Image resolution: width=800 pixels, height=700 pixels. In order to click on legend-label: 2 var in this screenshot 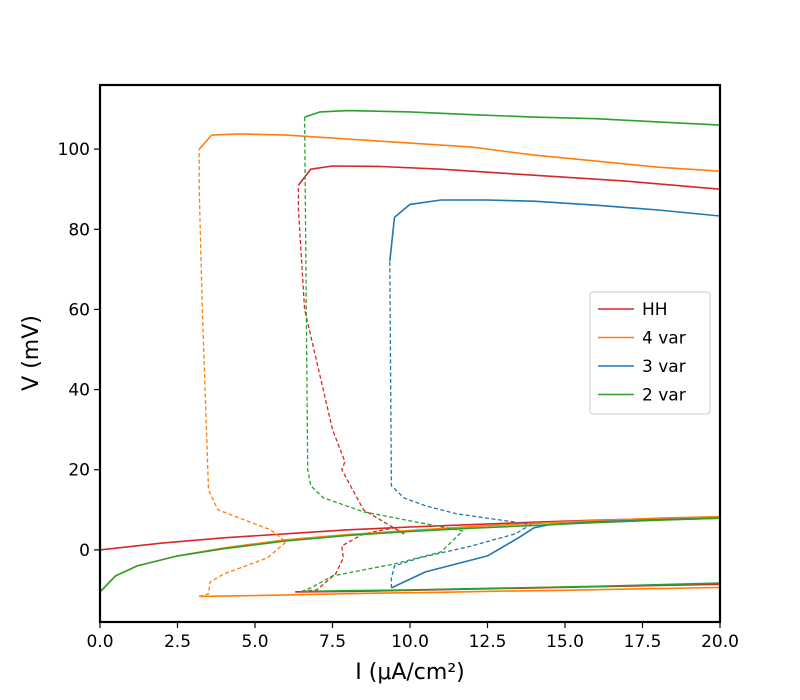, I will do `click(664, 396)`.